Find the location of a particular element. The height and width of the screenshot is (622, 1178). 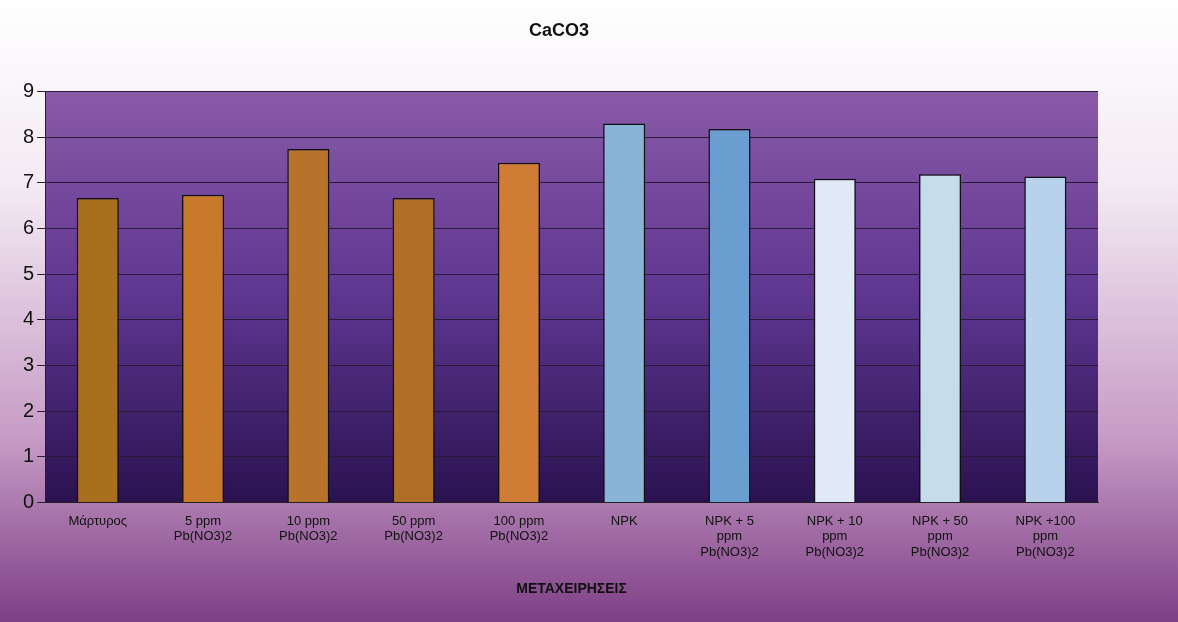

x-tick-label: NPK + 10 ppm Pb(NO3)2 is located at coordinates (835, 535).